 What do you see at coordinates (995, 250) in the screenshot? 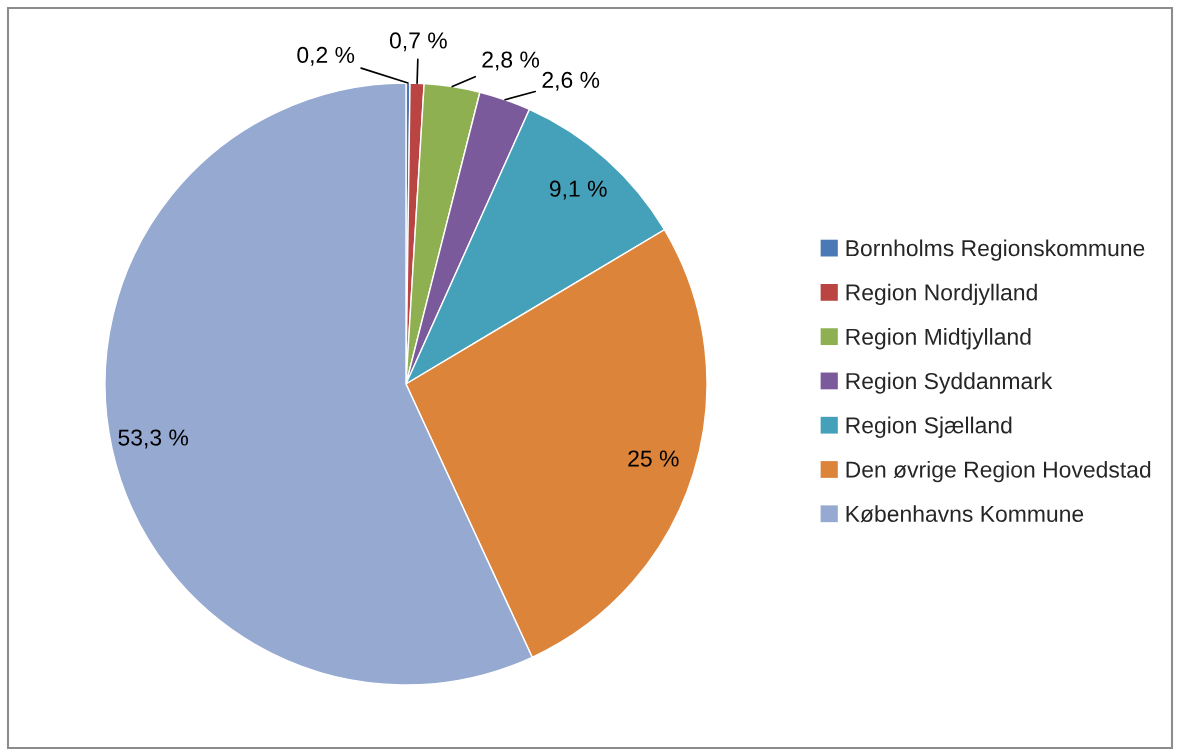
I see `legend-label: Bornholms Regionskommune` at bounding box center [995, 250].